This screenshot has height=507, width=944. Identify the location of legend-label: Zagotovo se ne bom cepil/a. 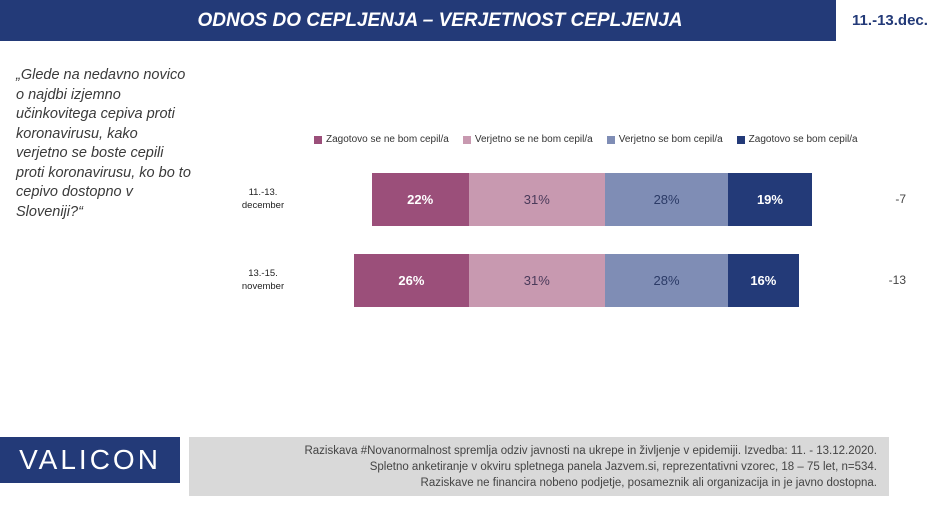
(387, 139).